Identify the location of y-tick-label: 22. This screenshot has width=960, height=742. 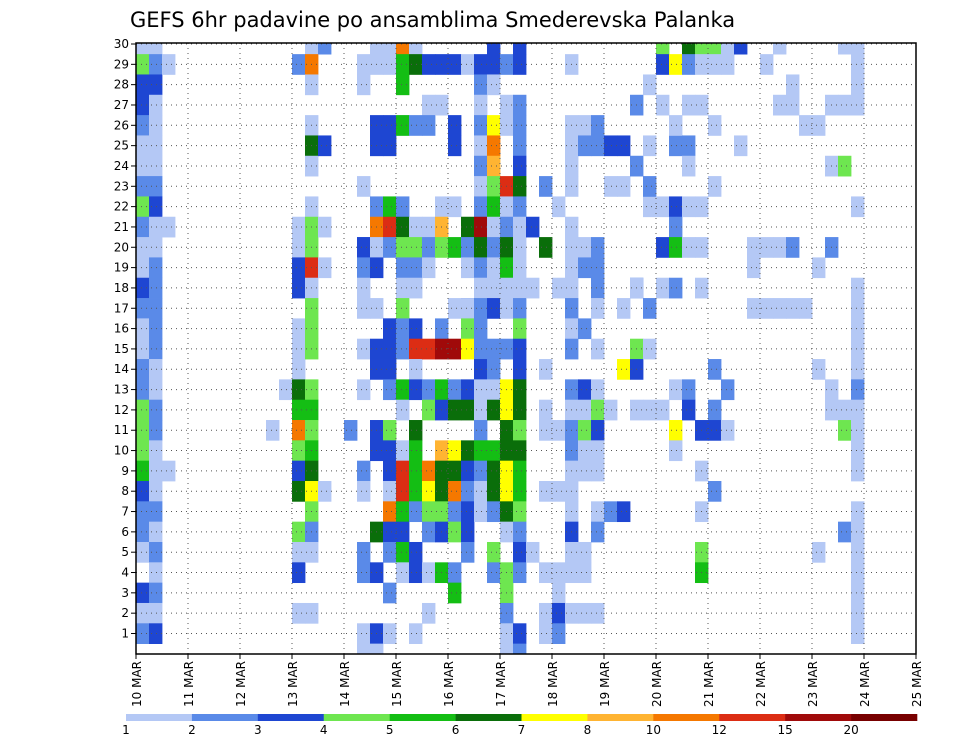
(121, 207).